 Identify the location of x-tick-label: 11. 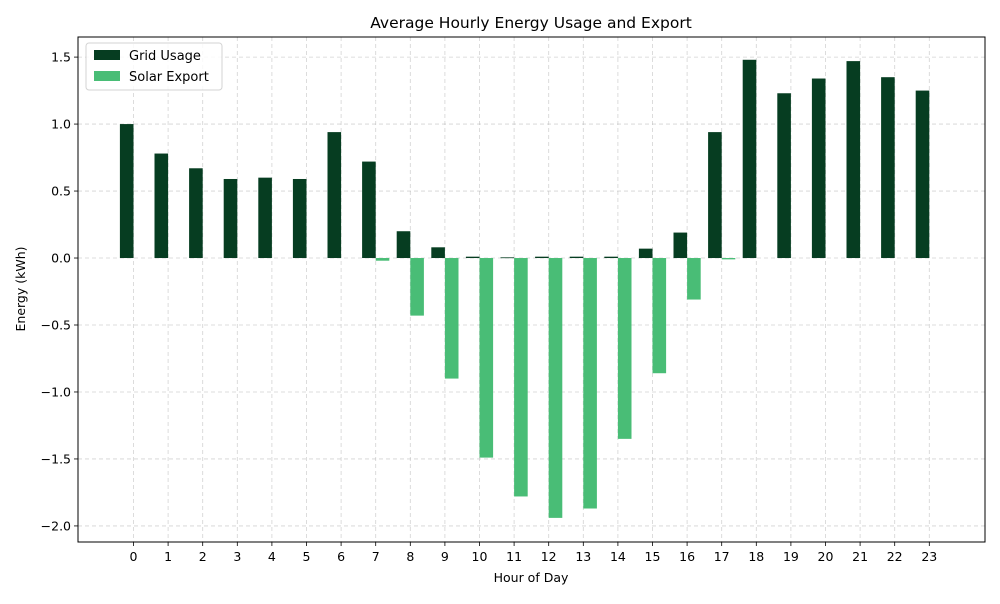
(514, 556).